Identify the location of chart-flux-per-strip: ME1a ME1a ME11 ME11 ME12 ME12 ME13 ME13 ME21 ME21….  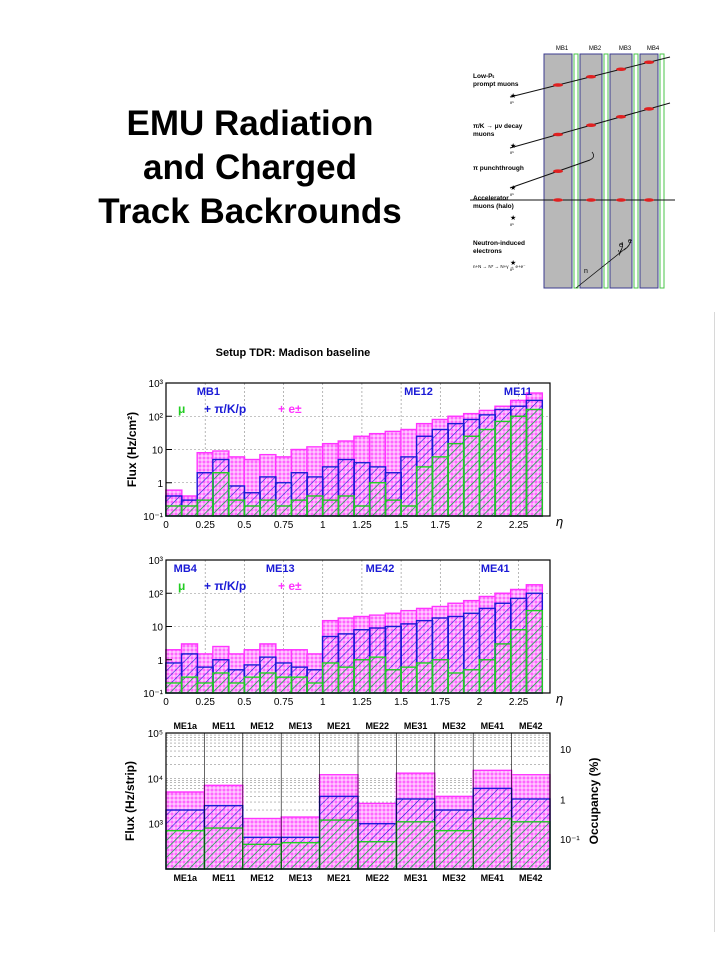
(362, 802).